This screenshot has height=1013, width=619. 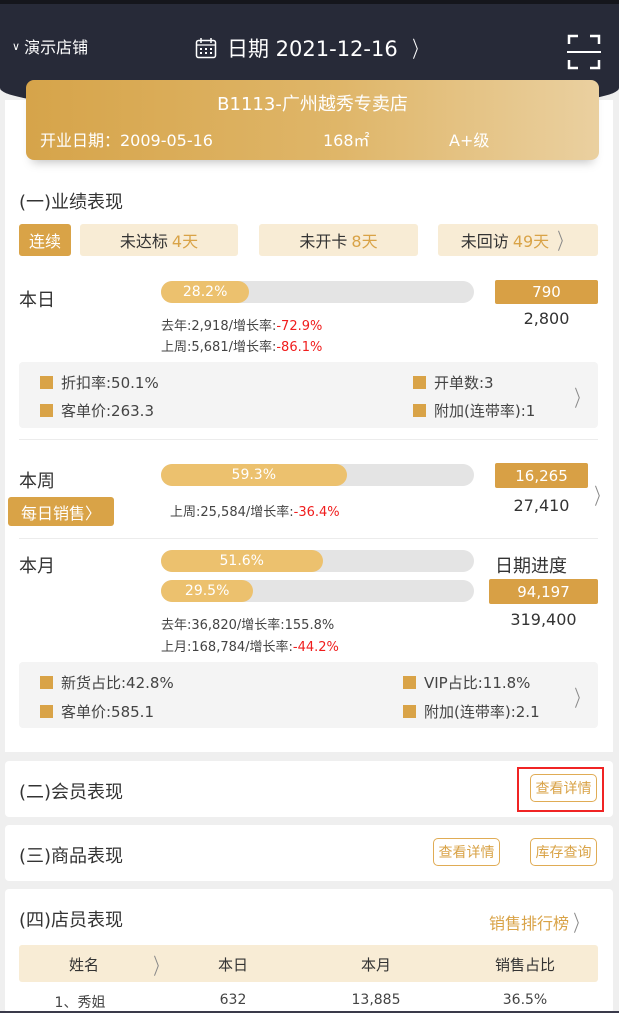 I want to click on chip-not-met: 未达标 4天, so click(x=159, y=240).